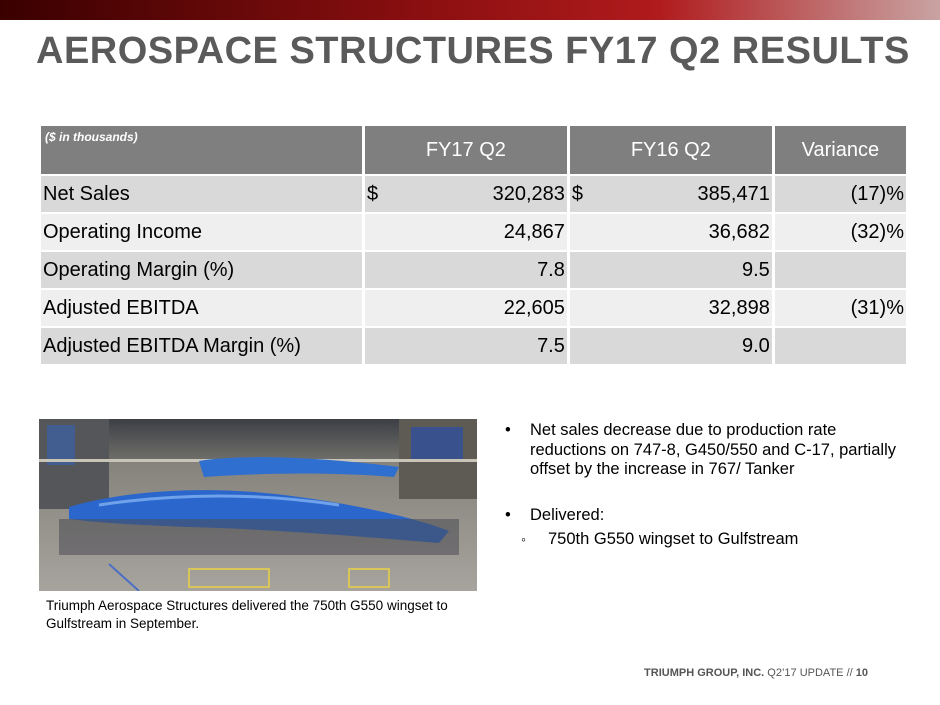 This screenshot has width=940, height=705. What do you see at coordinates (534, 307) in the screenshot?
I see `fy17-value: 22,605` at bounding box center [534, 307].